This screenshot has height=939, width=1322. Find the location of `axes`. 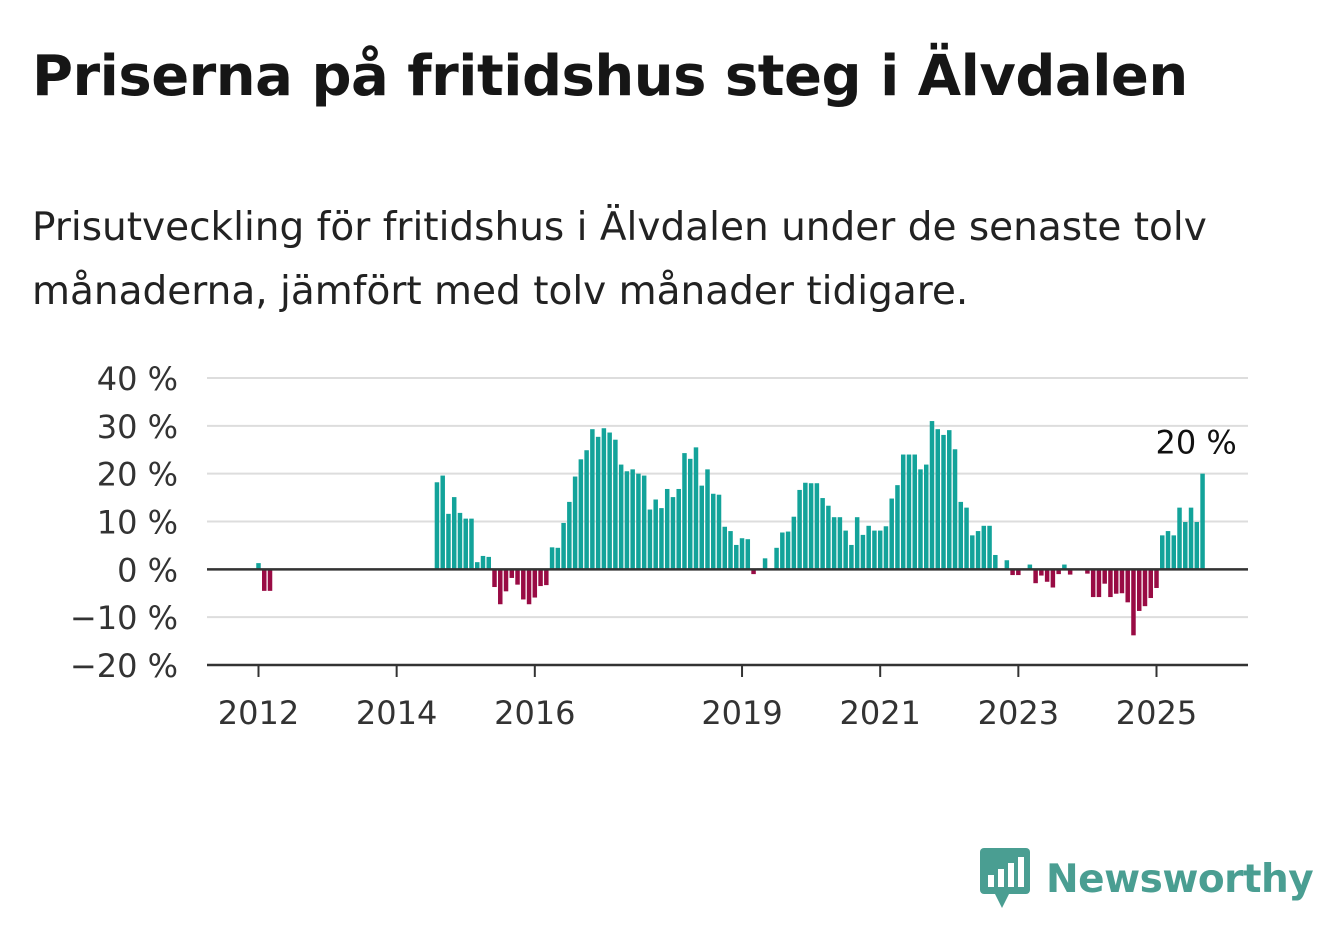

axes is located at coordinates (727, 622).